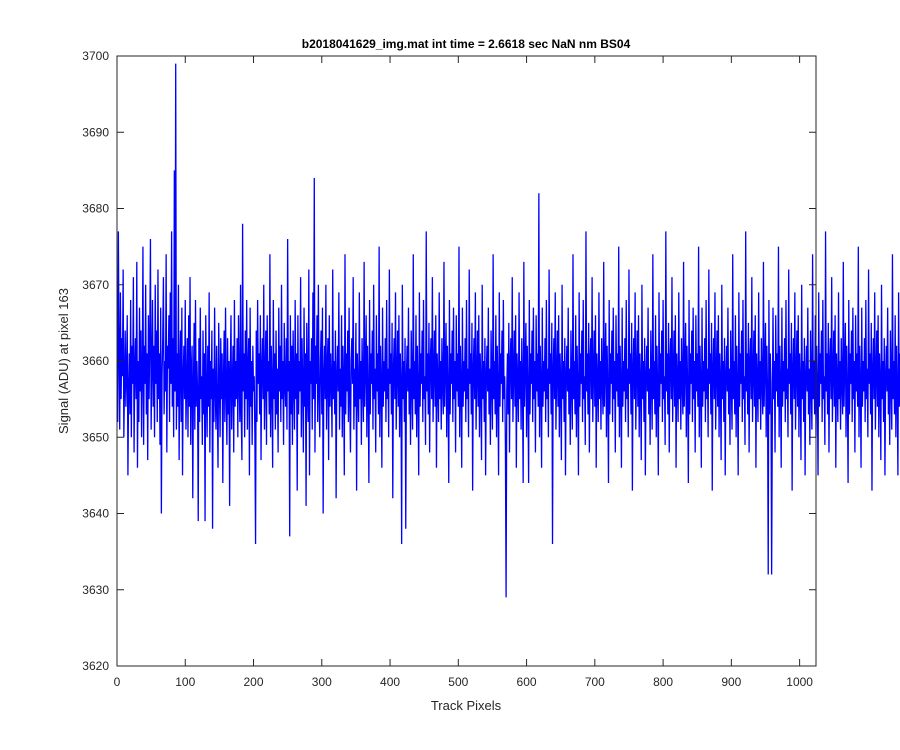 The height and width of the screenshot is (750, 900). I want to click on y-tick-label: 3640, so click(95, 514).